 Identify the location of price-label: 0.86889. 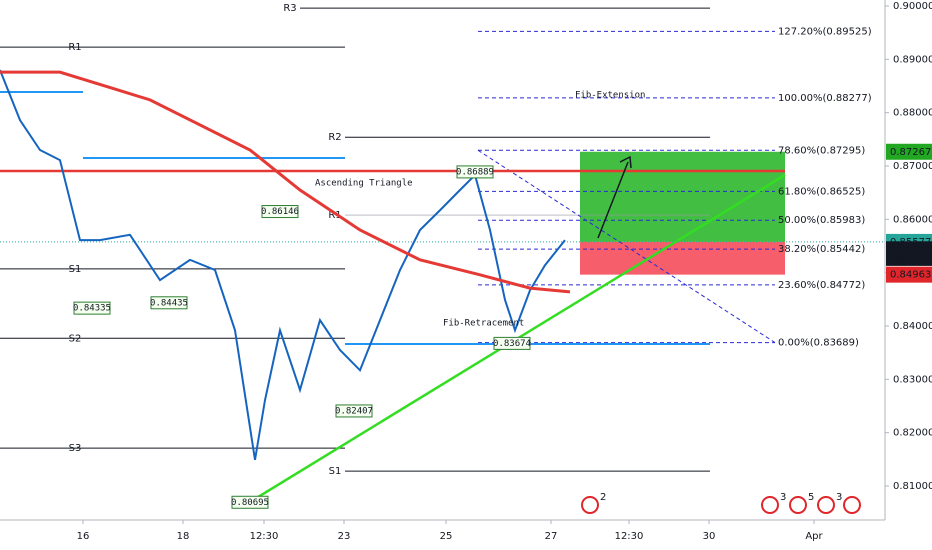
(475, 172).